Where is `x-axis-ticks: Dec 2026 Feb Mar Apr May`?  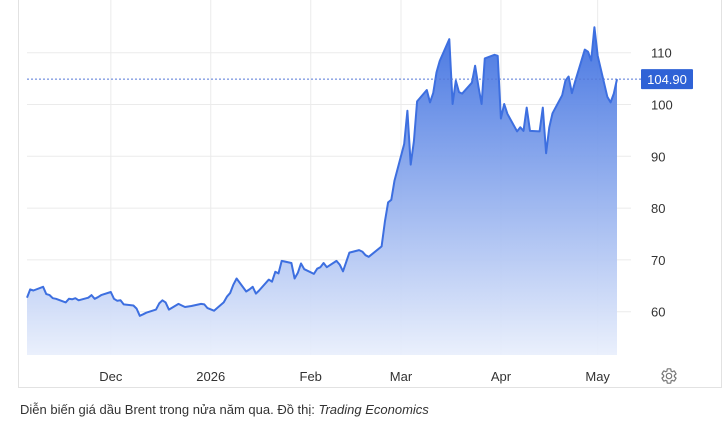 x-axis-ticks: Dec 2026 Feb Mar Apr May is located at coordinates (354, 376).